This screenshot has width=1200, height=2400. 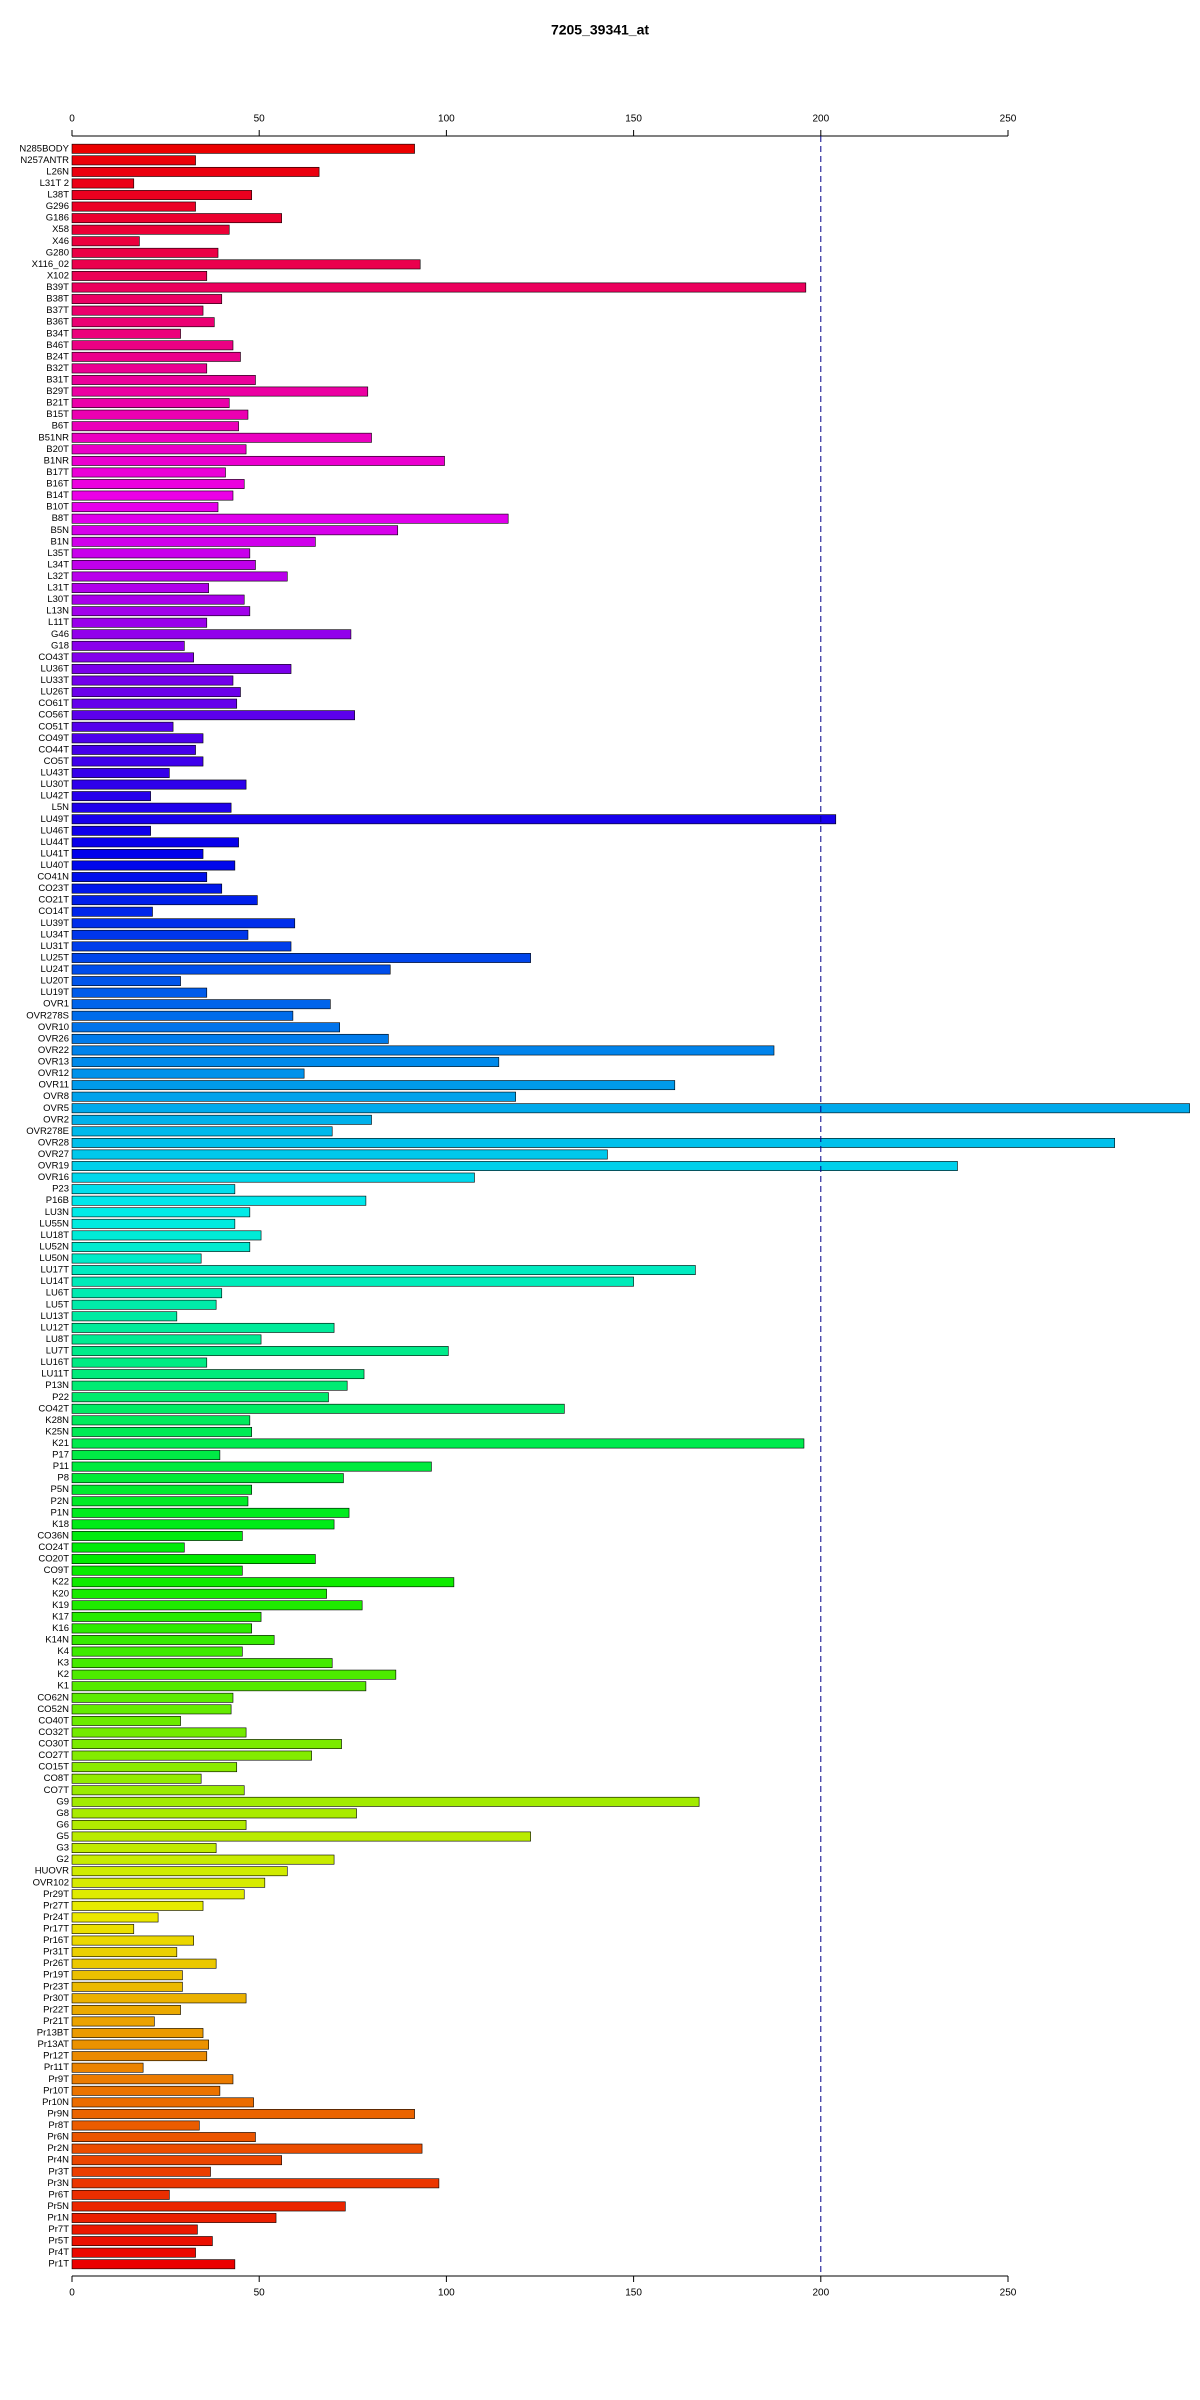 I want to click on y-tick-label: G8, so click(x=62, y=1813).